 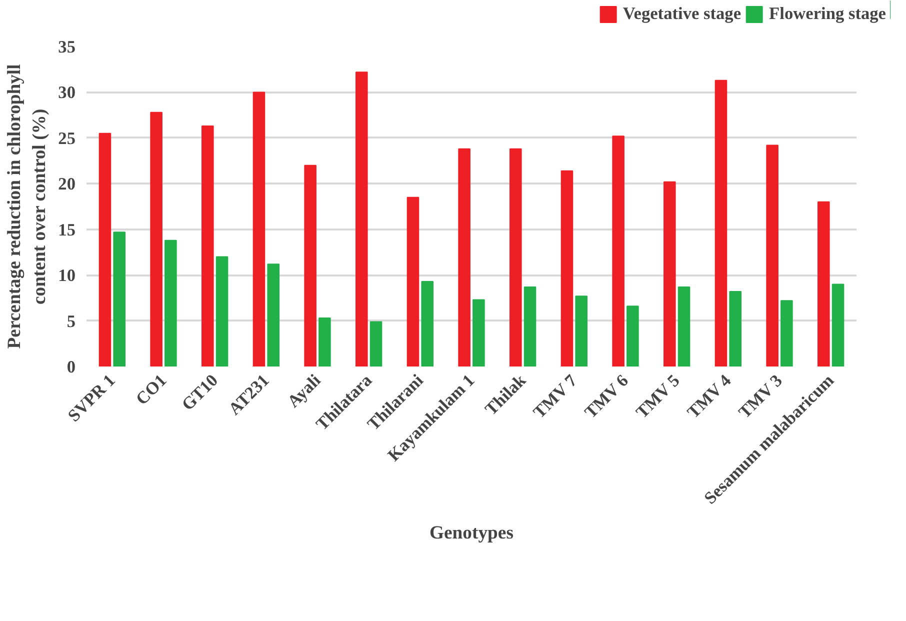 I want to click on y-tick-label: 20, so click(x=67, y=184).